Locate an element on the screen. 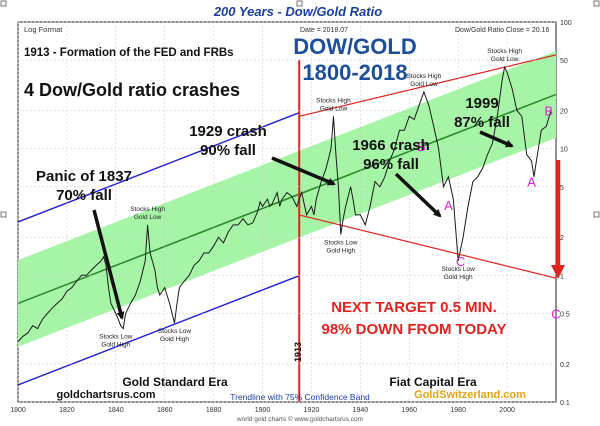  era-gold-standard: Gold Standard Era is located at coordinates (175, 382).